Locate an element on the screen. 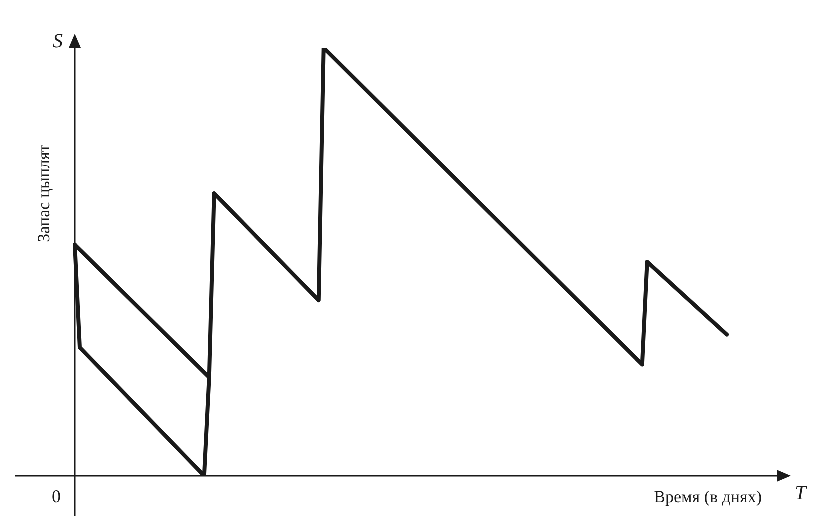  y-axis-title: Запас цыплят is located at coordinates (44, 193).